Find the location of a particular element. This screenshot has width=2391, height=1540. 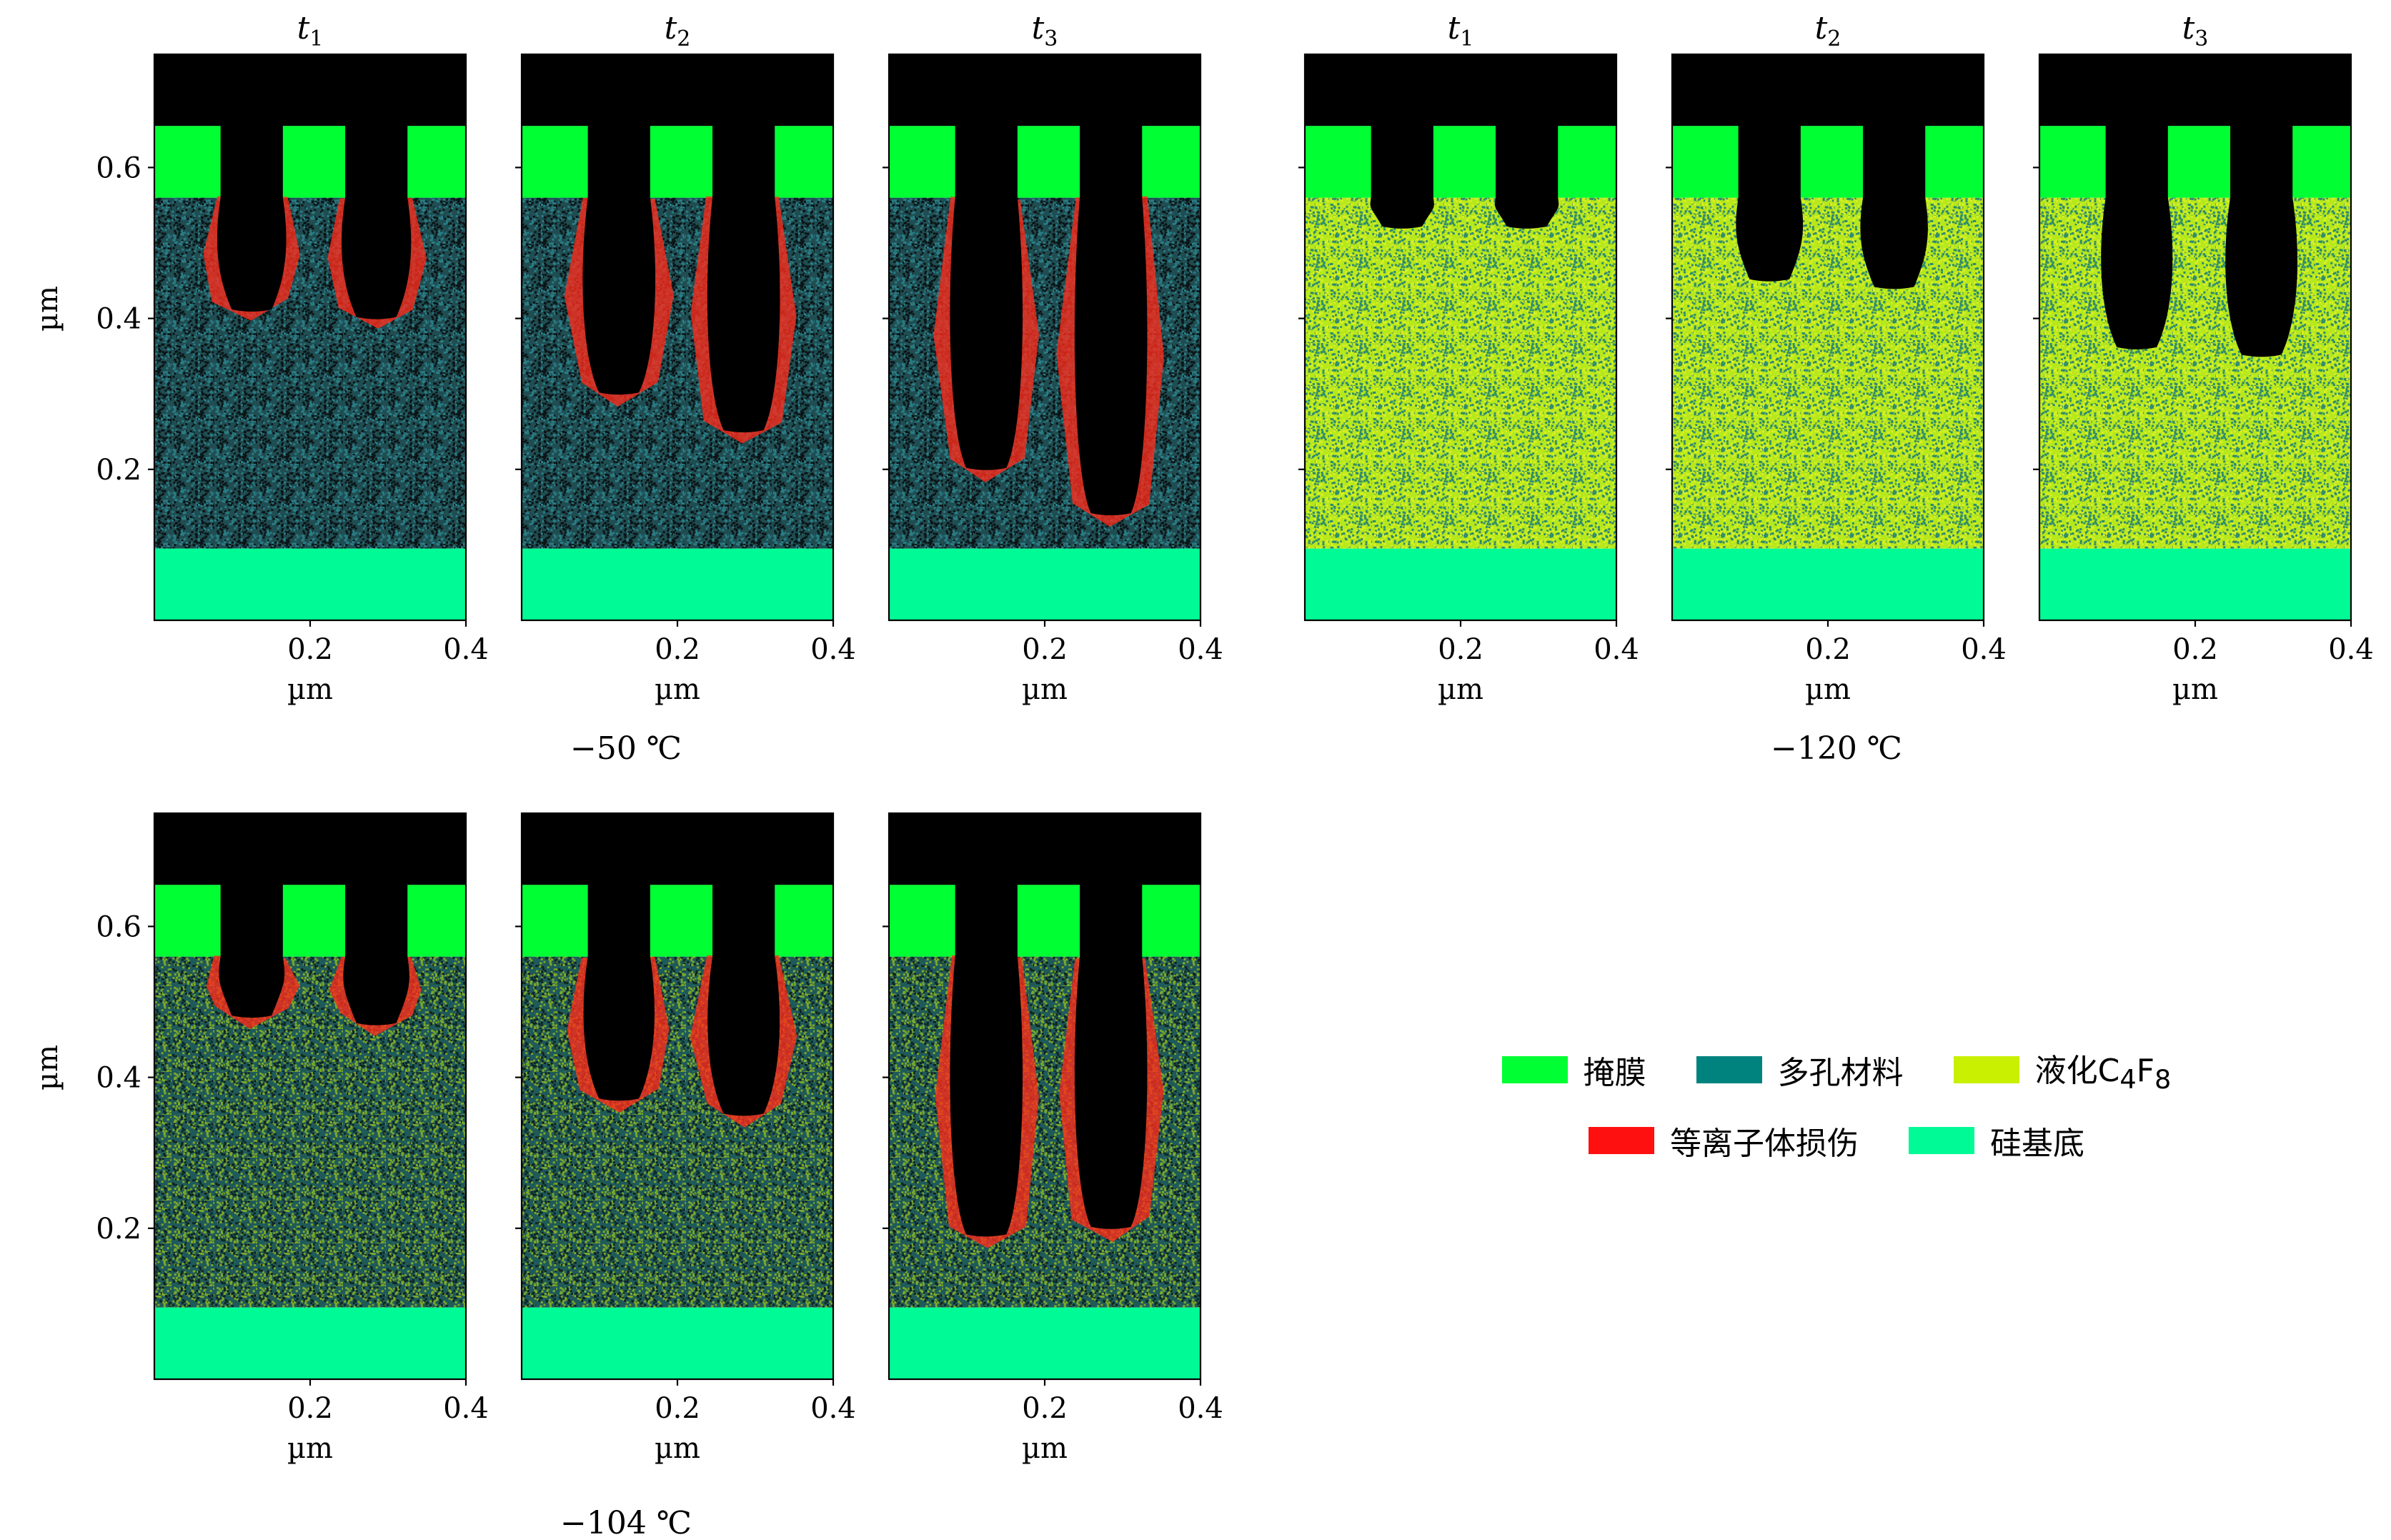

panel-title: t2 is located at coordinates (678, 30).